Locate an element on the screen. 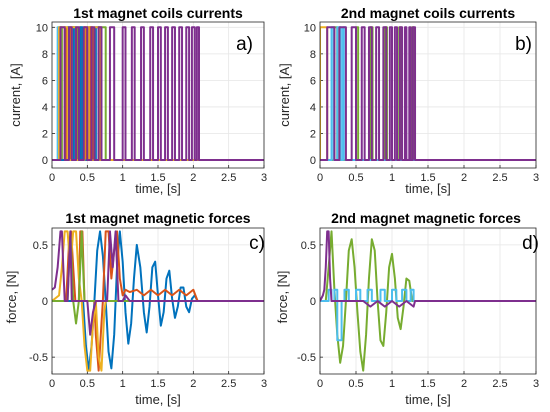  panel-label: b) is located at coordinates (523, 44).